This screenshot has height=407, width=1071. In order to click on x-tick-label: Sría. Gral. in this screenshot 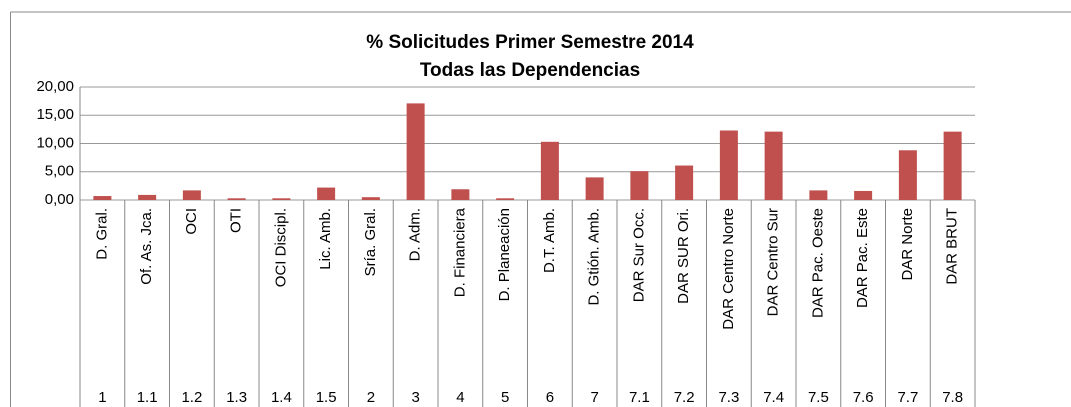, I will do `click(370, 242)`.